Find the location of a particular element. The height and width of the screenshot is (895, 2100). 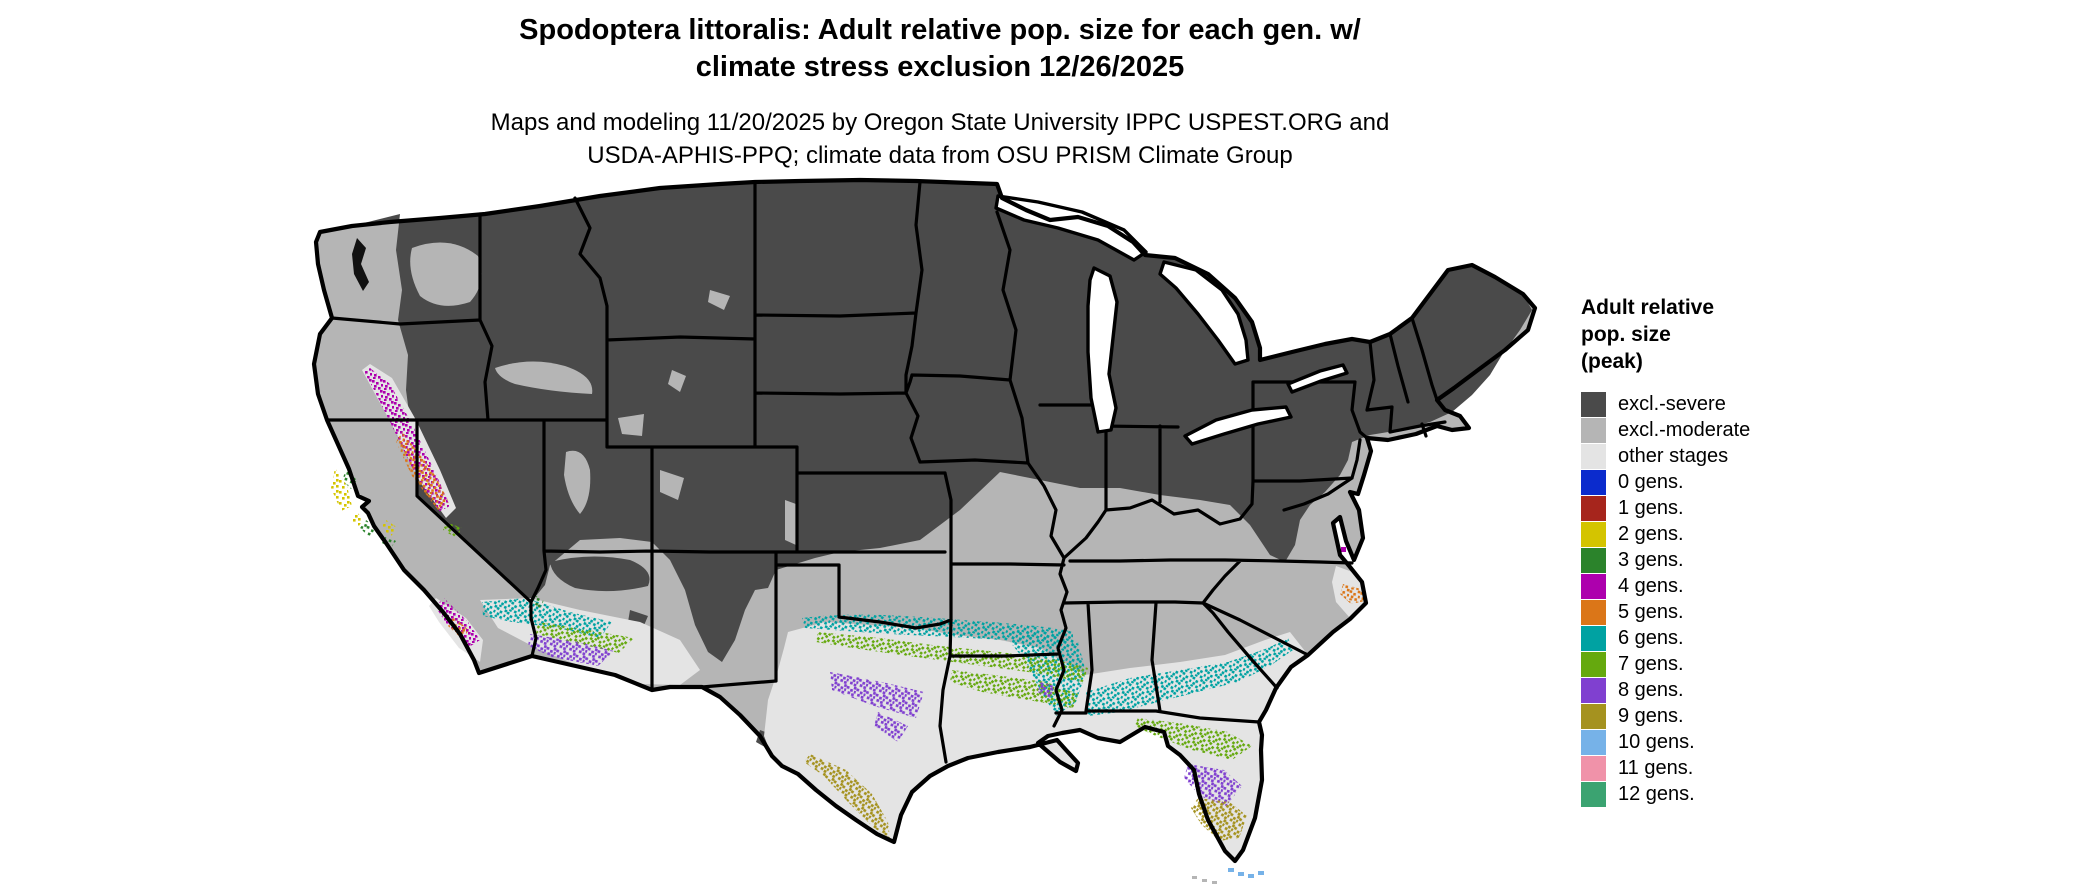

map-title-line-2: climate stress exclusion 12/26/2025 is located at coordinates (940, 67).